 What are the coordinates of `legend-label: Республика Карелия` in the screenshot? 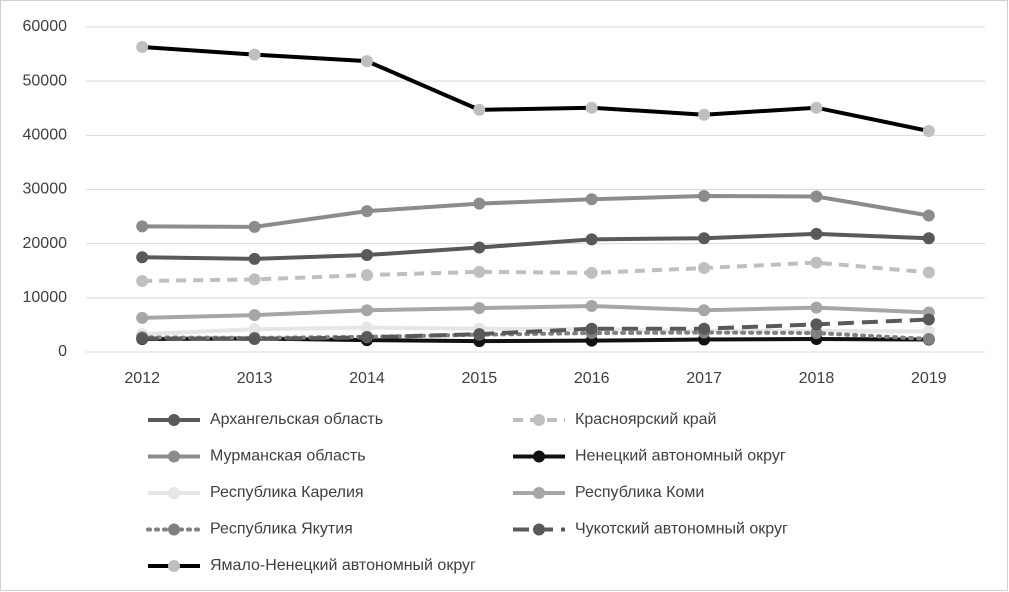 It's located at (287, 492).